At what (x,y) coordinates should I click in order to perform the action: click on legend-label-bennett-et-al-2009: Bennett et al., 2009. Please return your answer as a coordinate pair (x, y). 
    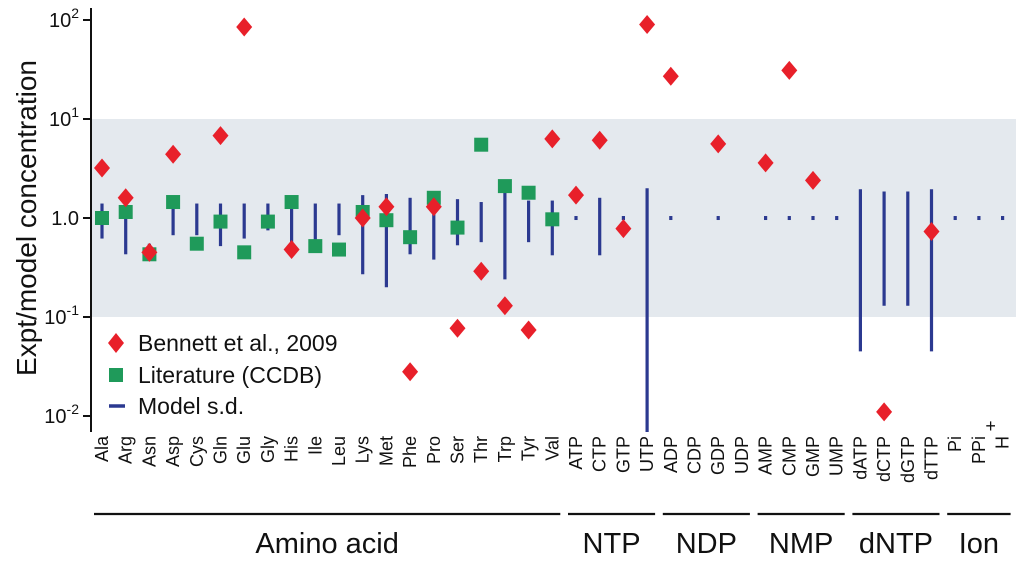
    Looking at the image, I should click on (238, 343).